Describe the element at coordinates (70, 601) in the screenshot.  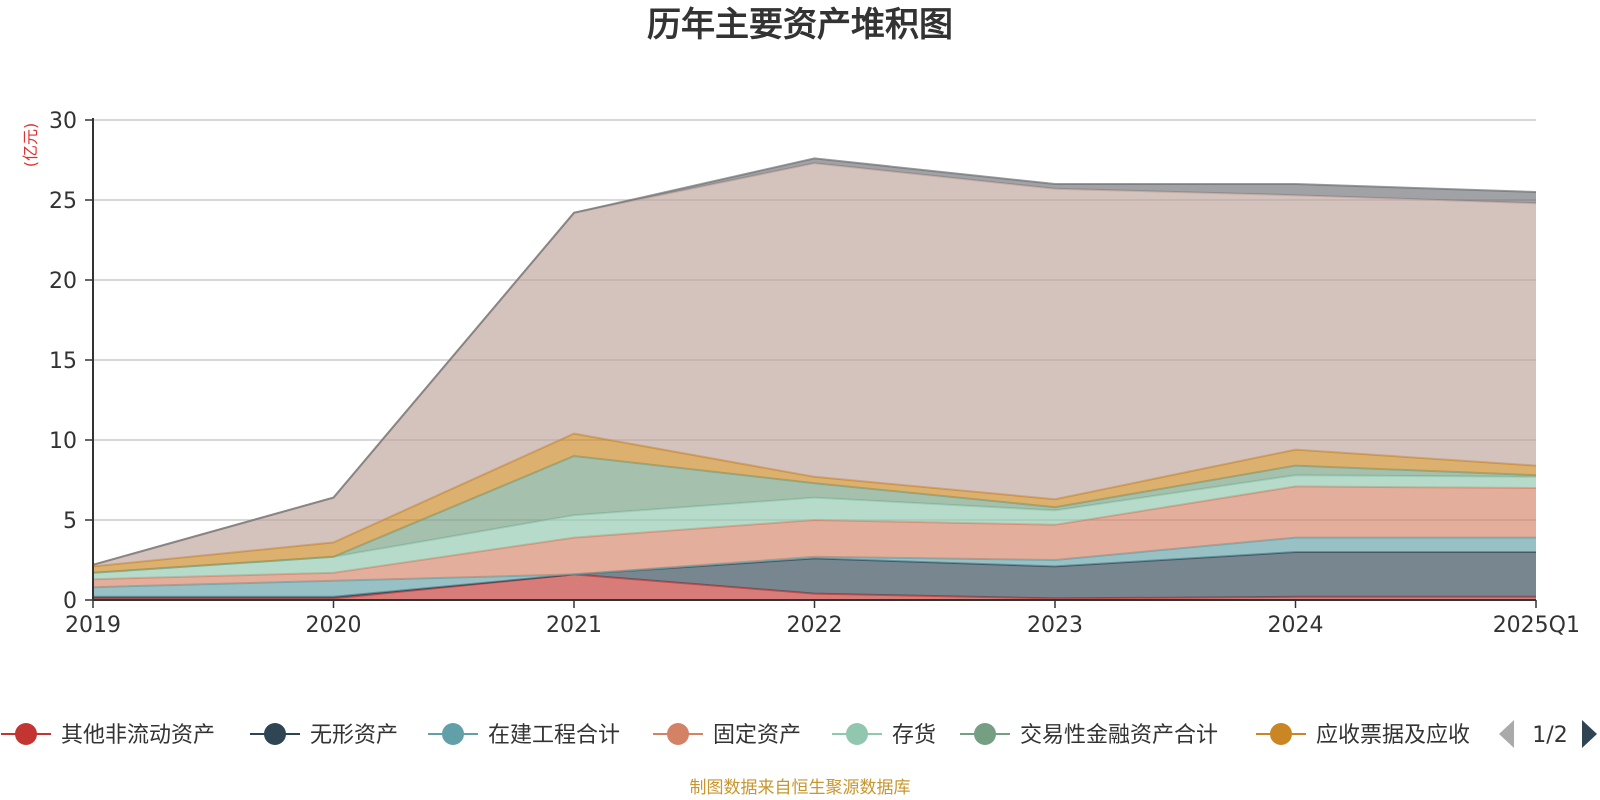
I see `y-tick-label: 0` at that location.